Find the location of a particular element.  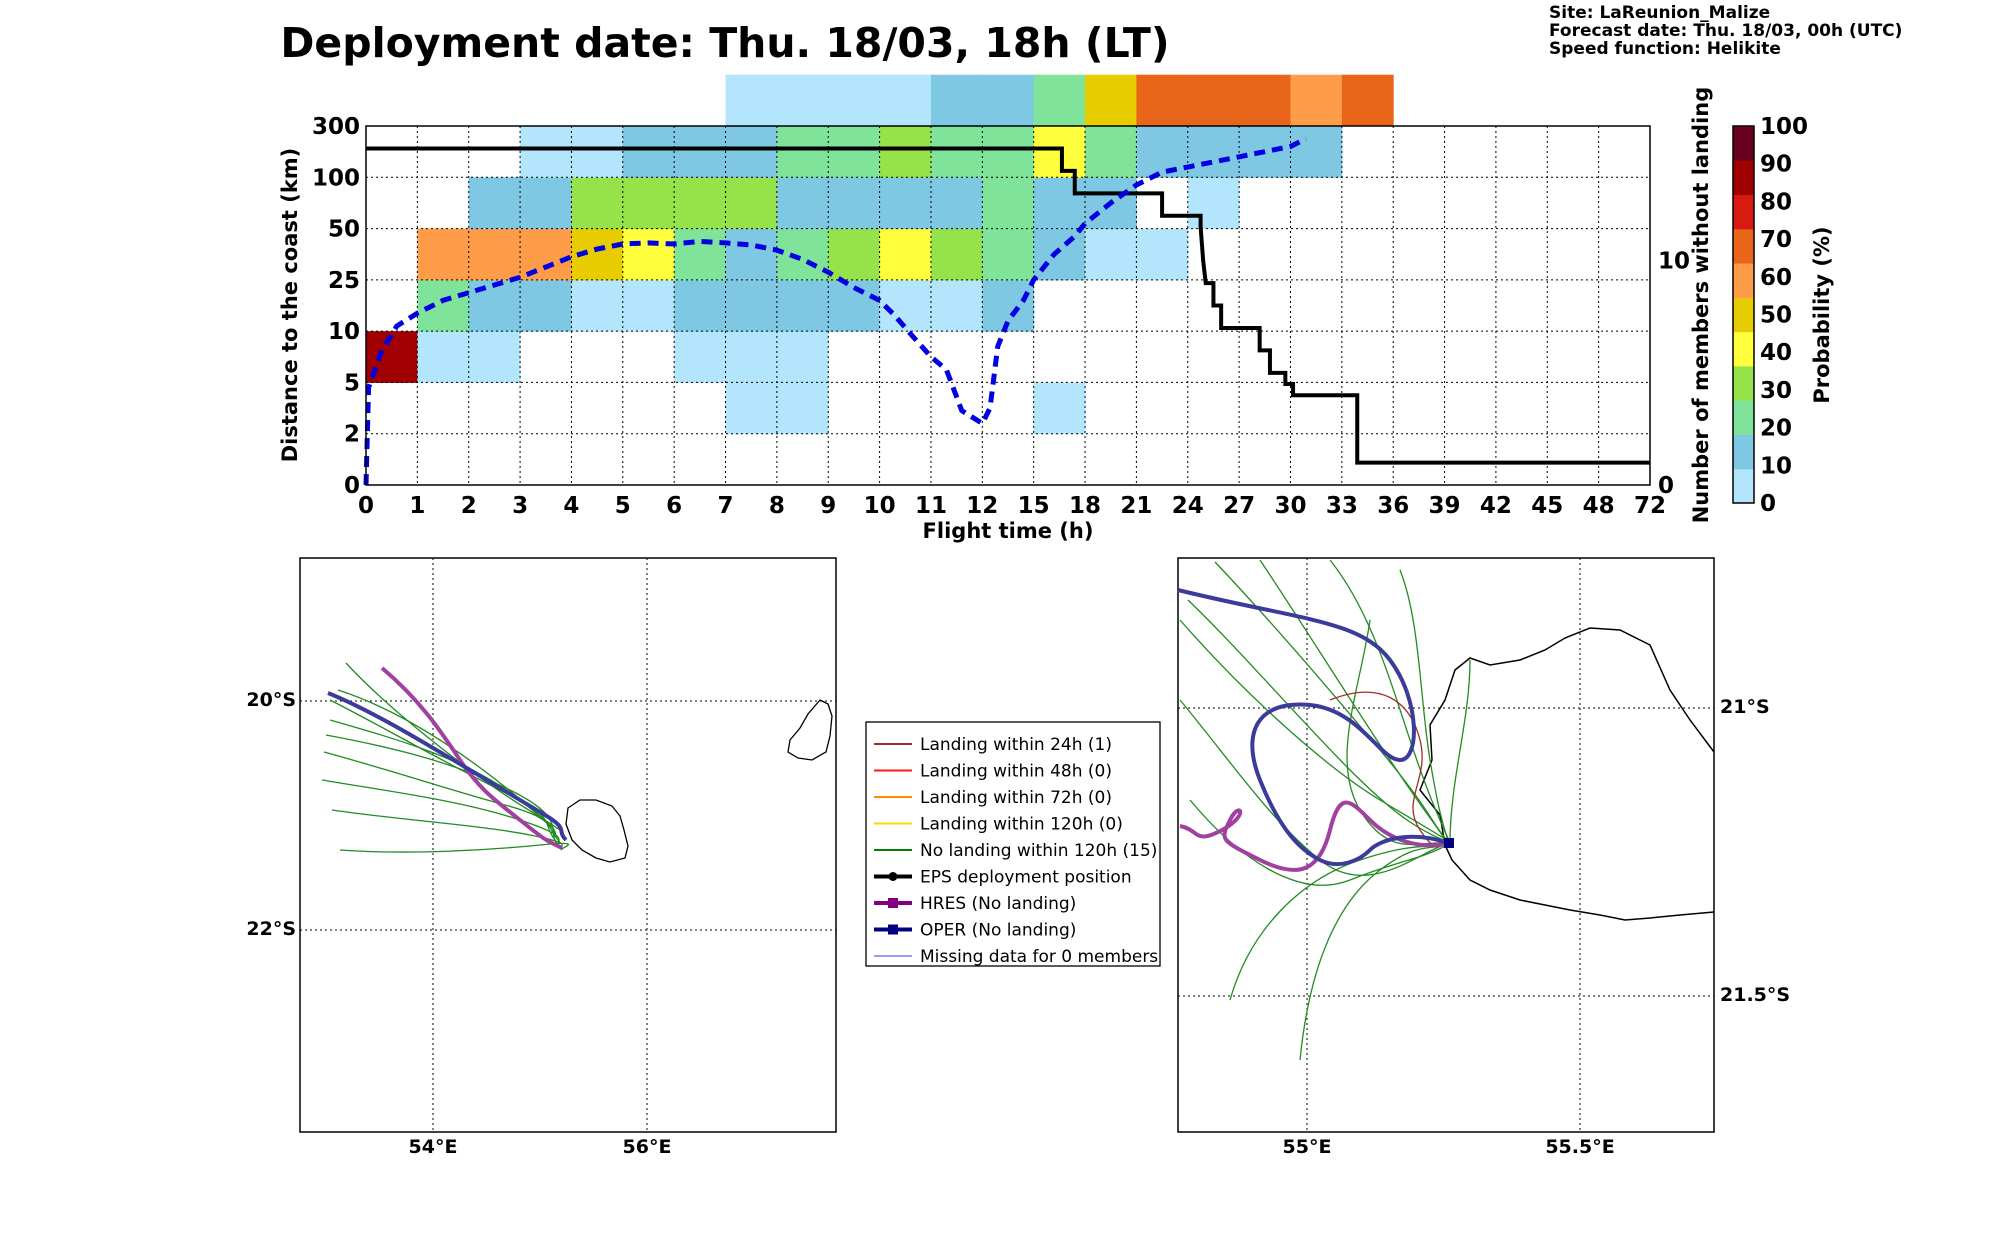

x-tick-7: 7 is located at coordinates (726, 506).